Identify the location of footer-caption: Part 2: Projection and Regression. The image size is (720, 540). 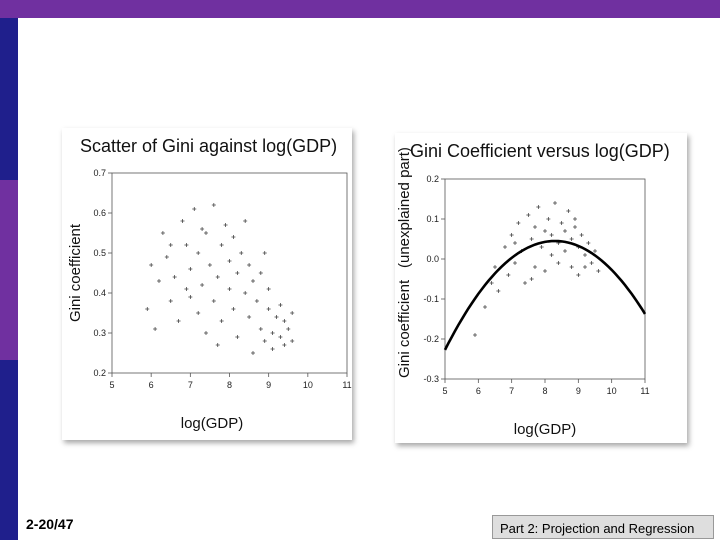
(603, 527).